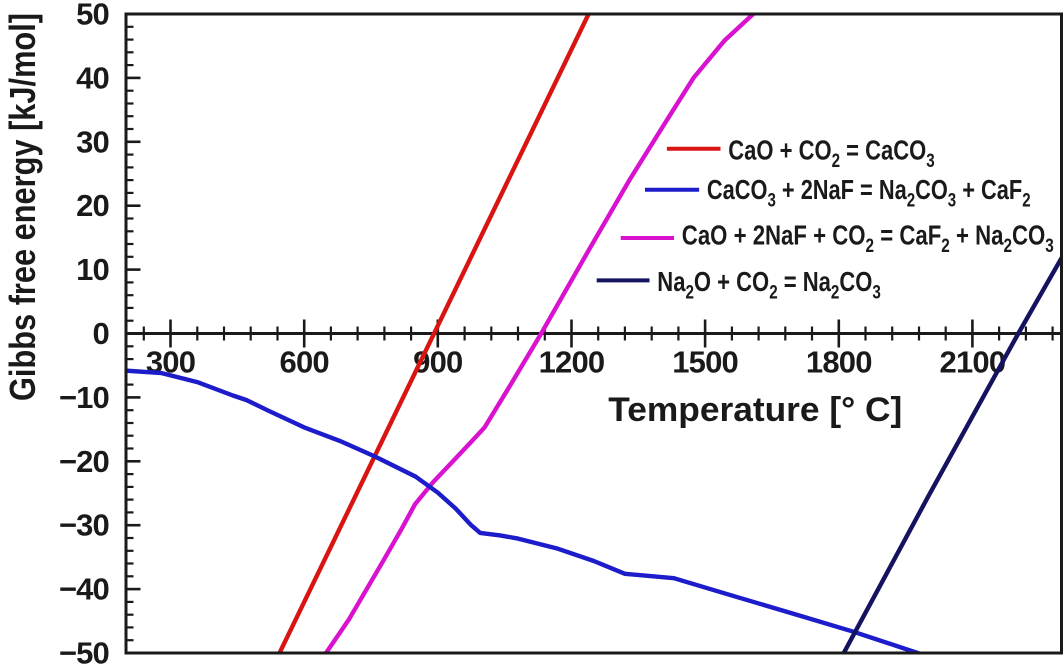 The width and height of the screenshot is (1064, 664). Describe the element at coordinates (84, 461) in the screenshot. I see `svg-text: −20` at that location.